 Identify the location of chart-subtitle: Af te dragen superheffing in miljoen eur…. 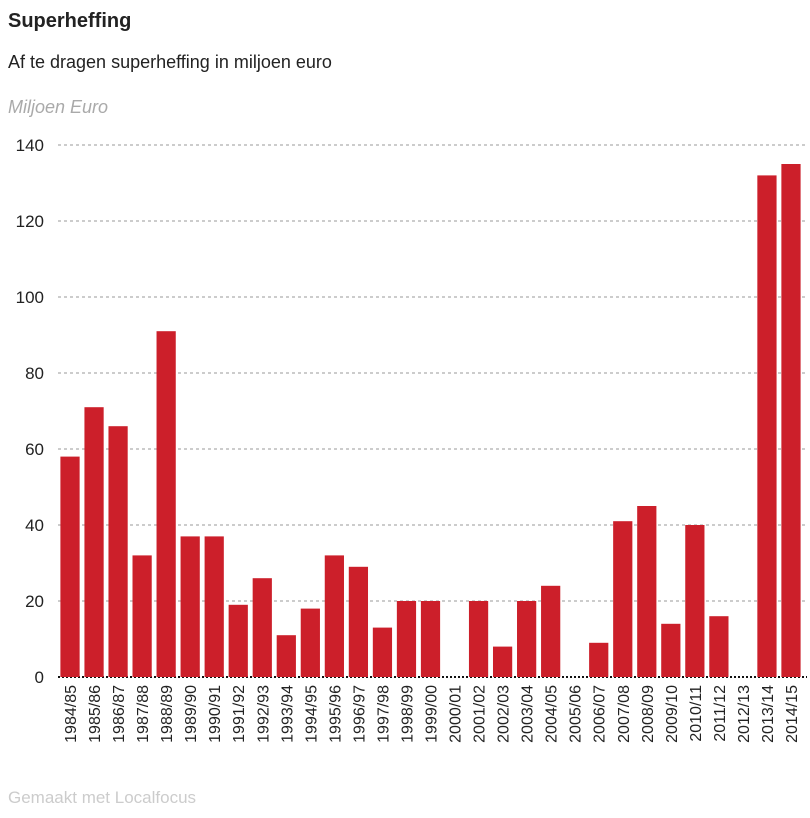
(170, 62).